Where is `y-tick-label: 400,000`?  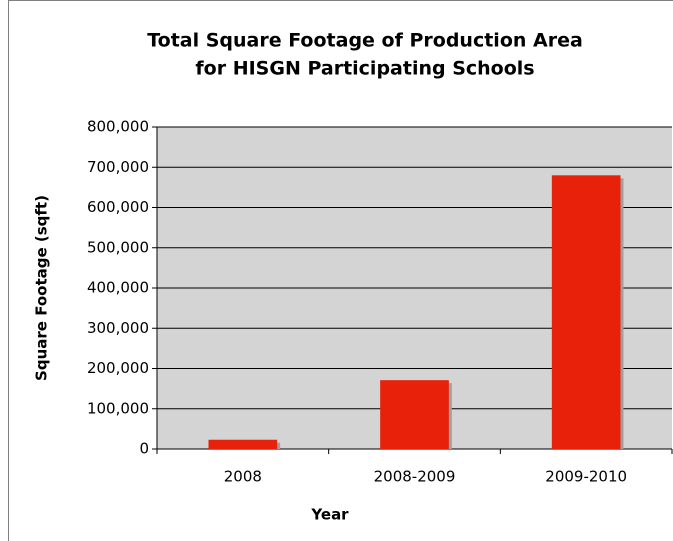 y-tick-label: 400,000 is located at coordinates (118, 288).